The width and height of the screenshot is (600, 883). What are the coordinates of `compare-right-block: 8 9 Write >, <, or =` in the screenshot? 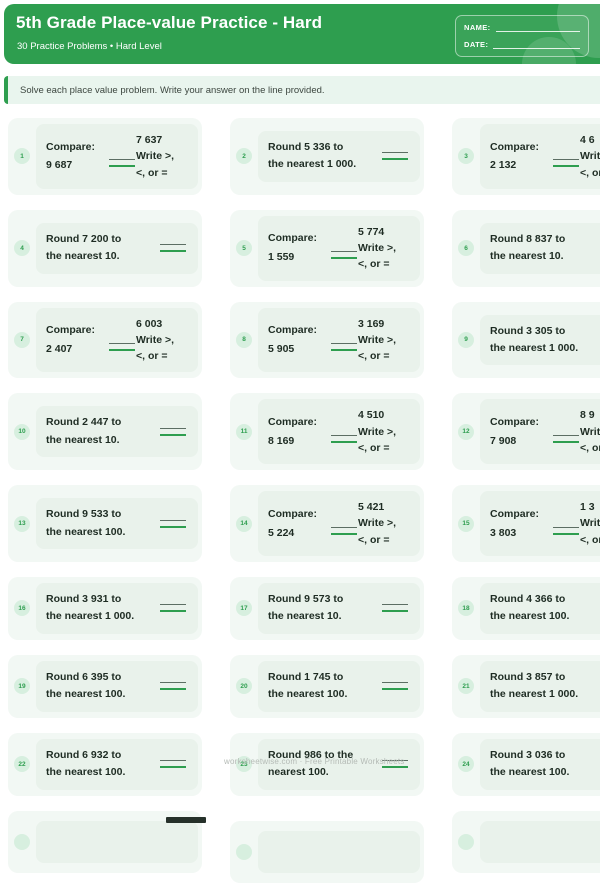 It's located at (590, 431).